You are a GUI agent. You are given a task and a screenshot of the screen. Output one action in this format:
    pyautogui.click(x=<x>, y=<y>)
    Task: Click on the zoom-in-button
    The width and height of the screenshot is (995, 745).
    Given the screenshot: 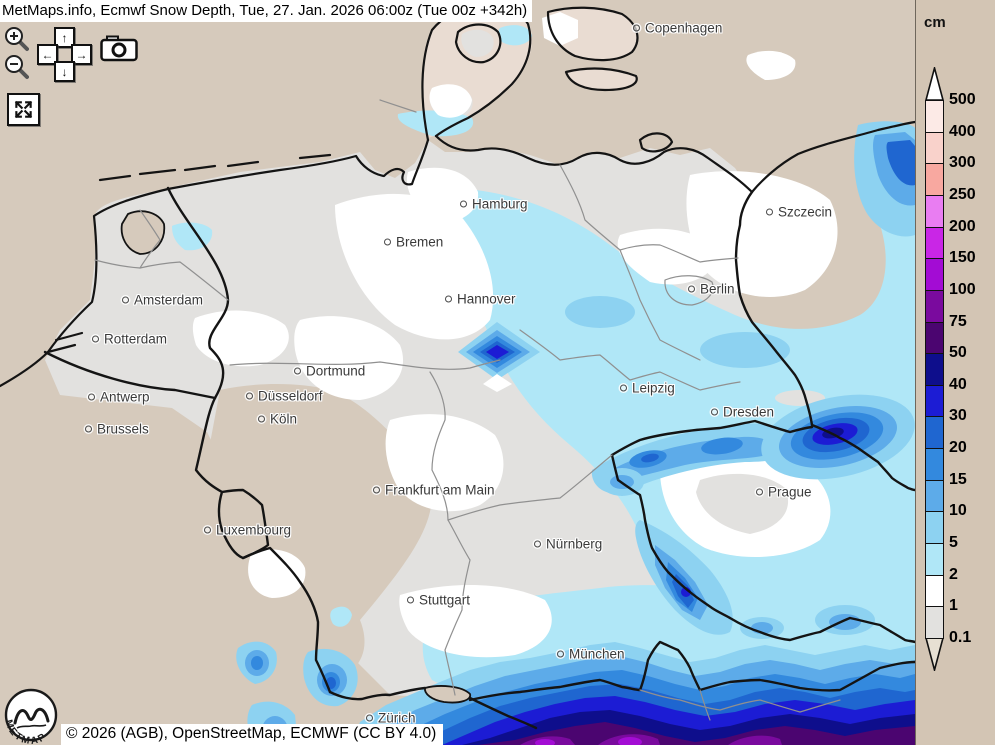 What is the action you would take?
    pyautogui.click(x=16, y=39)
    